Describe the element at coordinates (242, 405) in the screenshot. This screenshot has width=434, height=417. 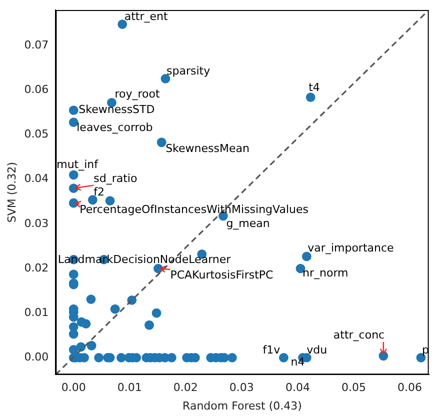
I see `x-axis-title: Random Forest (0.43)` at that location.